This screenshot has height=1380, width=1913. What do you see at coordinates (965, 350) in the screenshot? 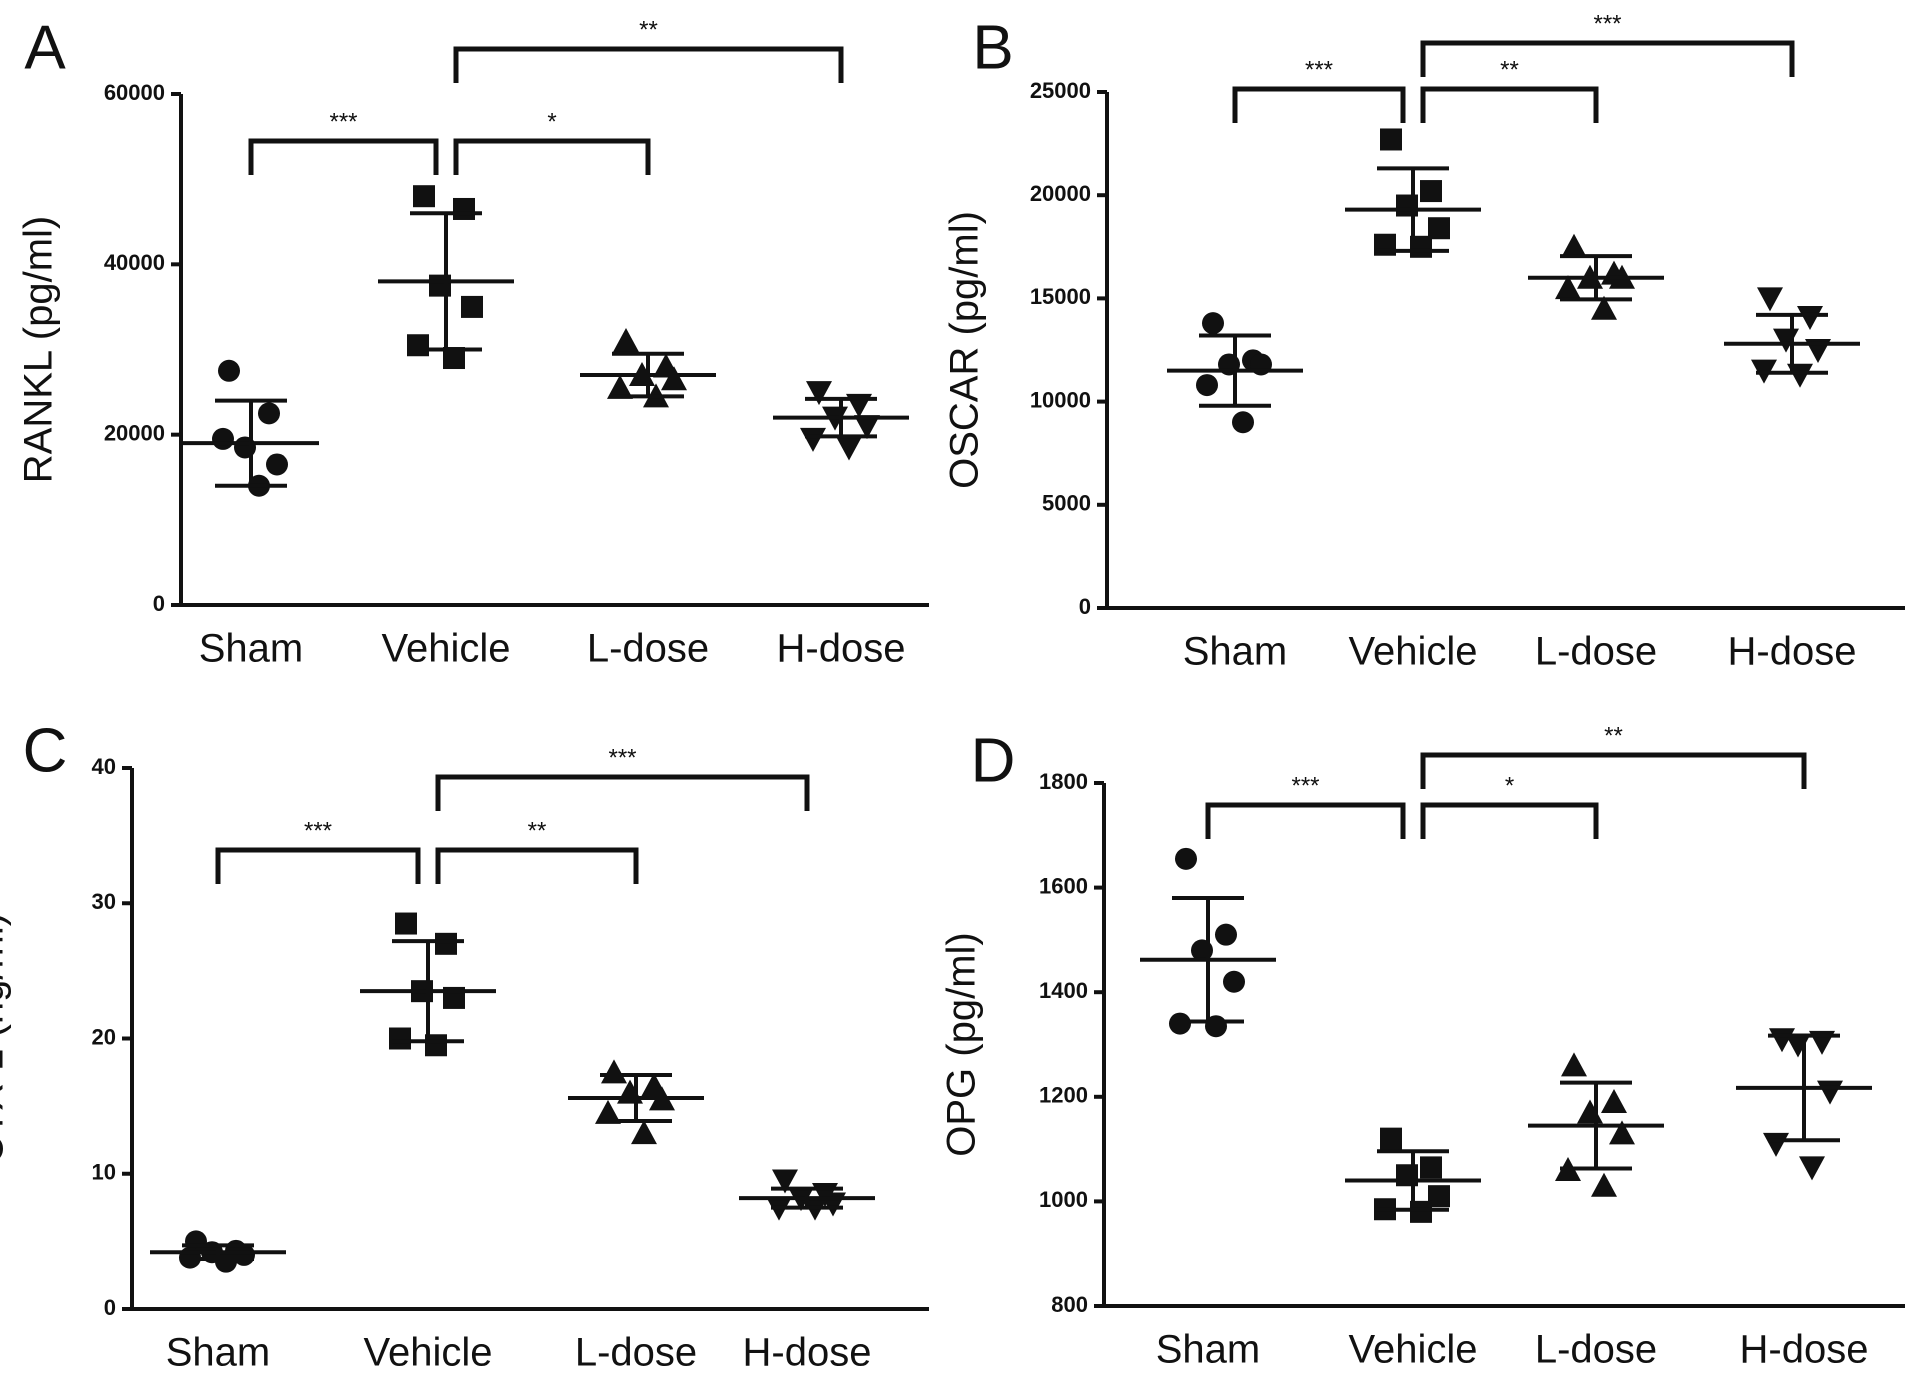
I see `y-axis-label: OSCAR (pg/ml)` at bounding box center [965, 350].